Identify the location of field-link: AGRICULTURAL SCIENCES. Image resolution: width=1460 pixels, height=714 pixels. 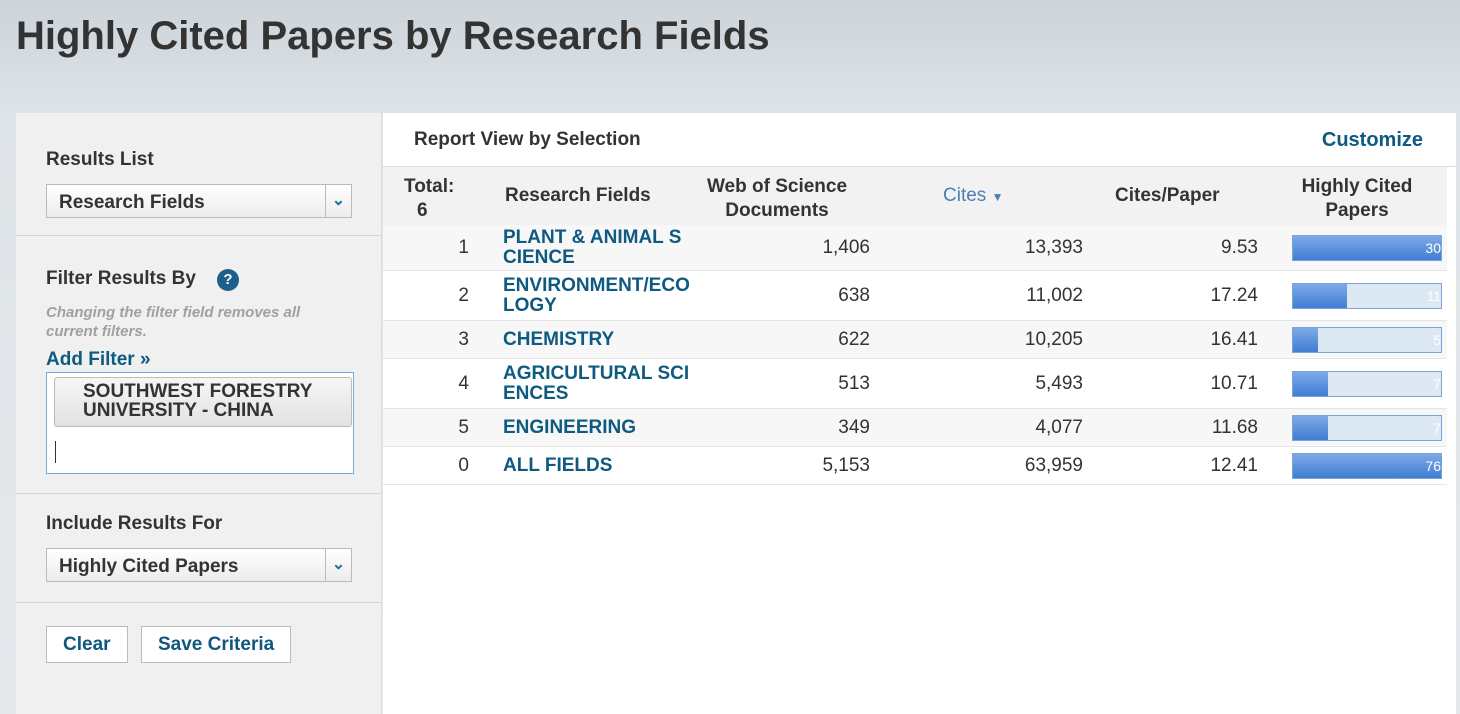
(596, 383).